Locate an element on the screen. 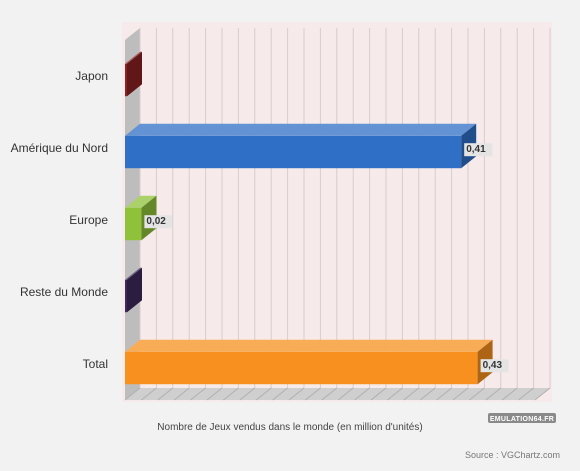  watermark-logo: EMULATION64.FR is located at coordinates (522, 418).